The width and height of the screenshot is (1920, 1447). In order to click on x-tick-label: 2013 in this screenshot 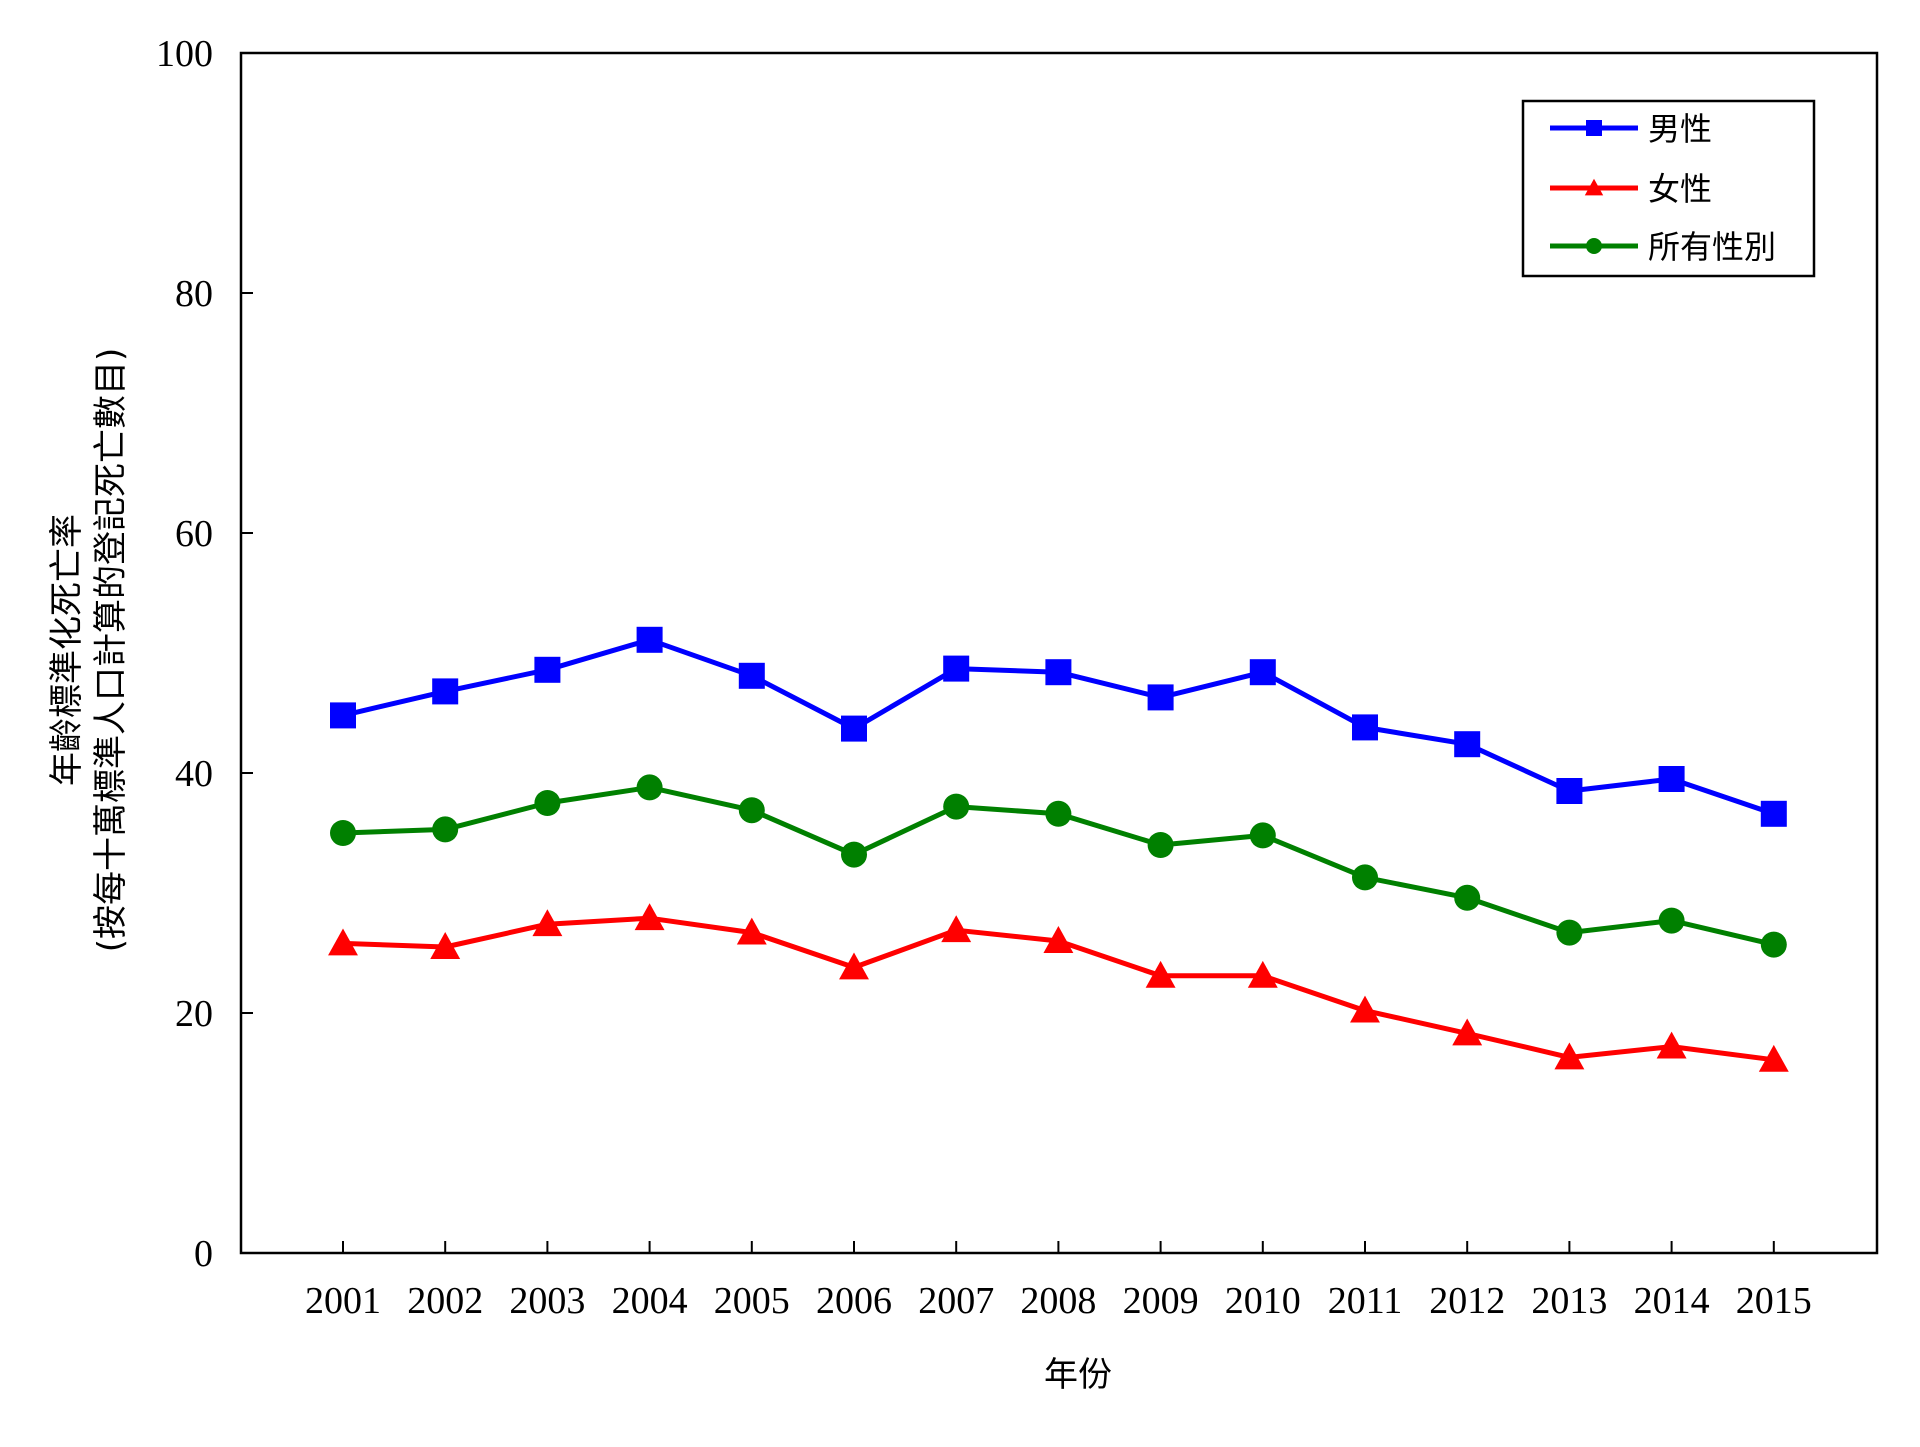, I will do `click(1569, 1301)`.